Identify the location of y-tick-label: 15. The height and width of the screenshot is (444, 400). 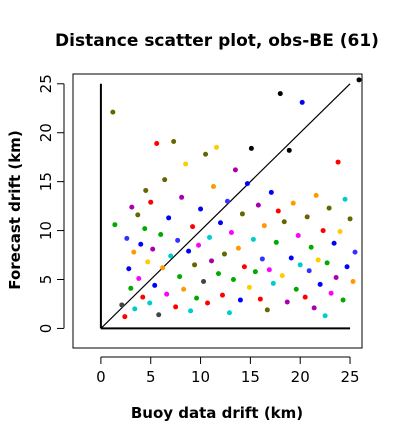
(46, 181).